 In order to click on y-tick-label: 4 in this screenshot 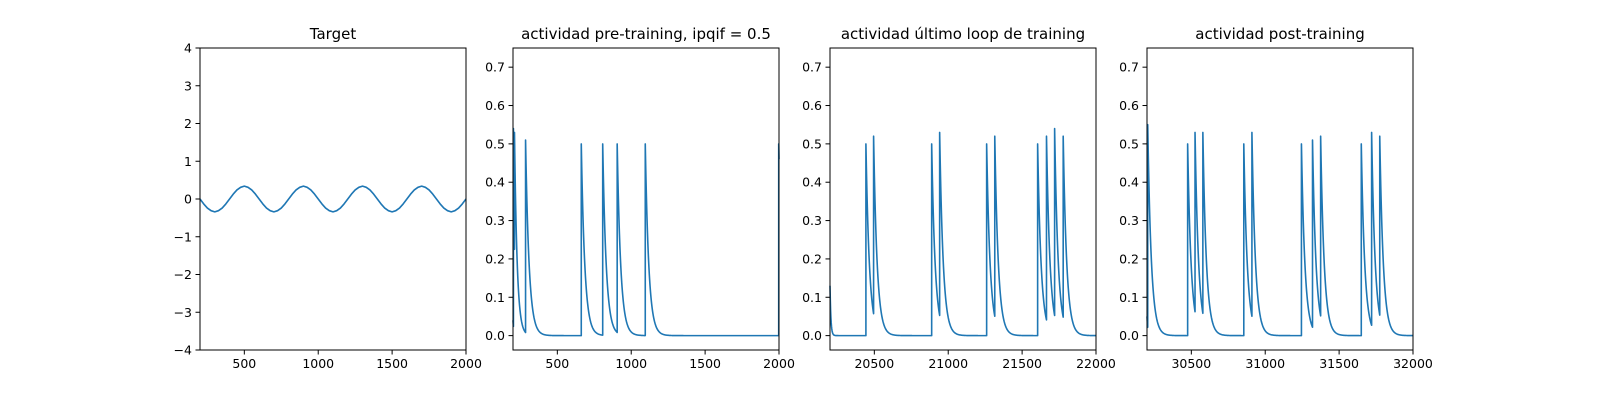, I will do `click(188, 48)`.